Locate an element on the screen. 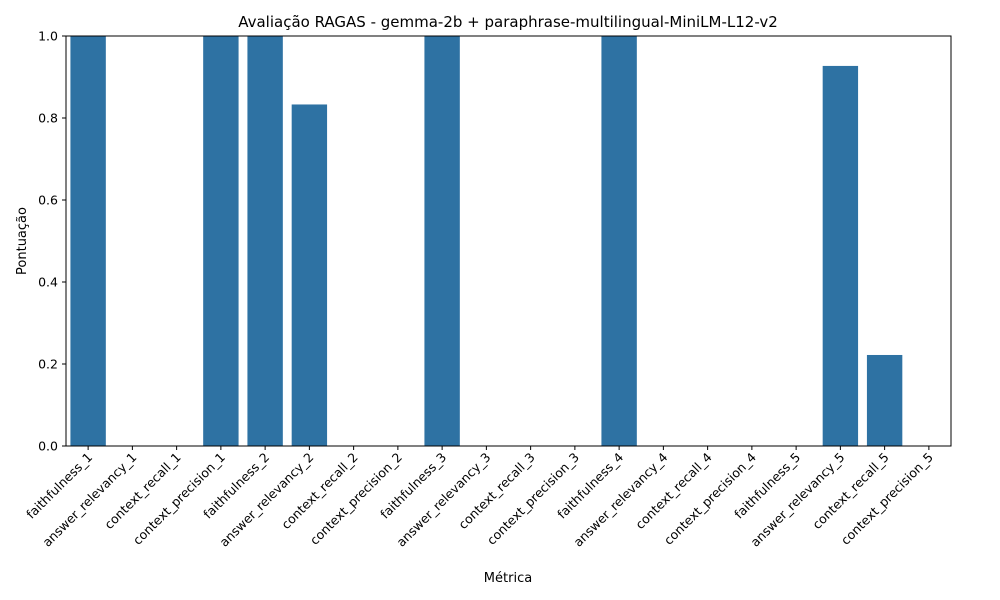 The image size is (1000, 600). x-axis-label: Métrica is located at coordinates (508, 578).